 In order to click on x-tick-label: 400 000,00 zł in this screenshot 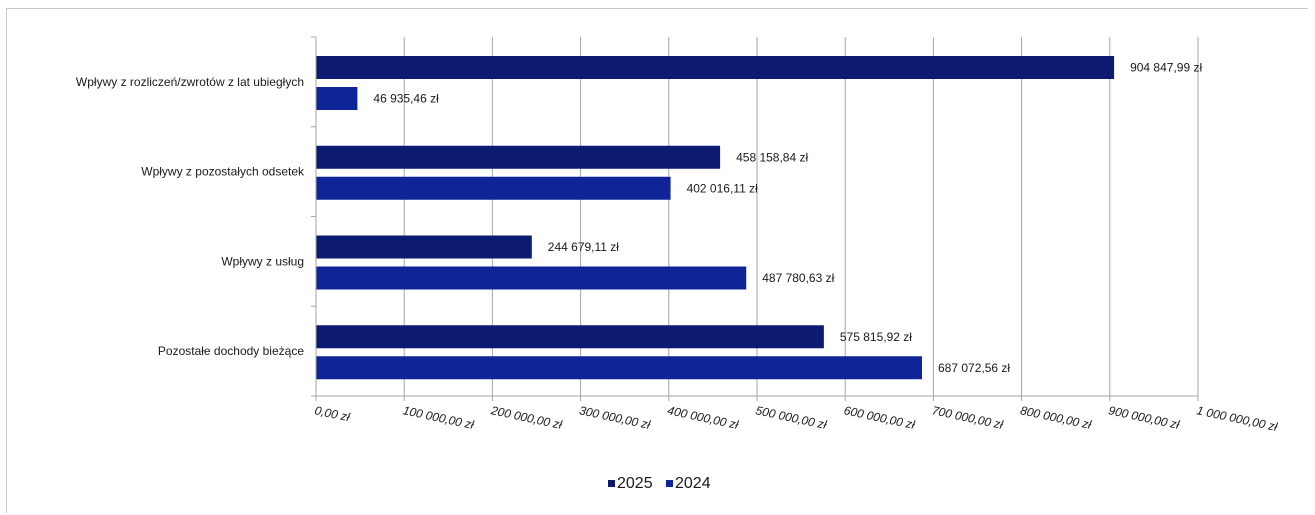, I will do `click(703, 417)`.